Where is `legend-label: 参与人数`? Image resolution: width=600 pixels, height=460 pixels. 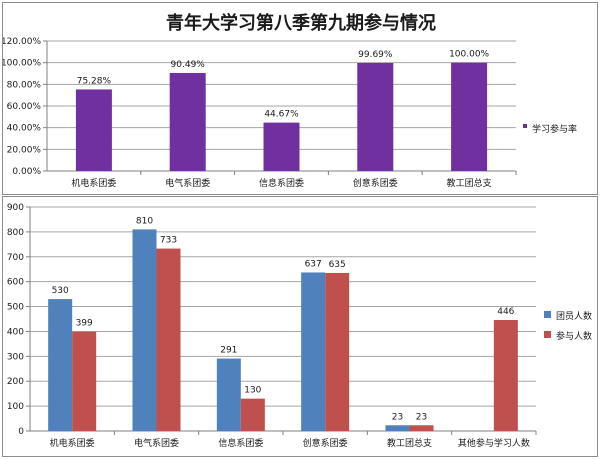
legend-label: 参与人数 is located at coordinates (574, 336).